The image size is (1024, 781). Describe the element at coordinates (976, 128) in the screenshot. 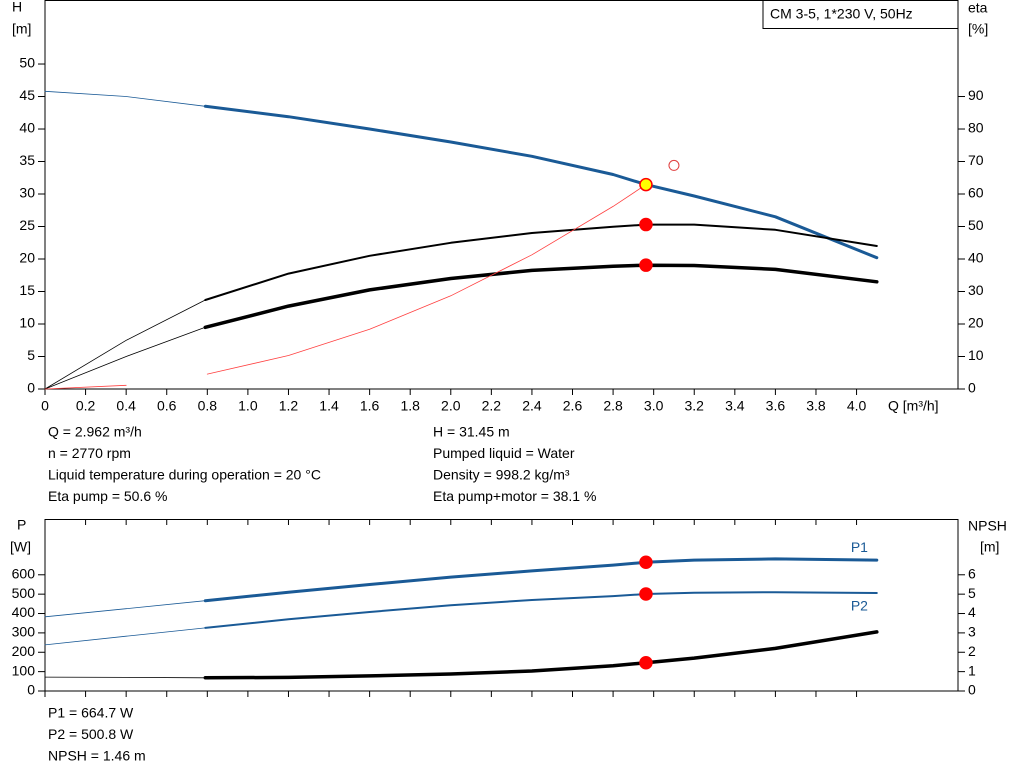

I see `y2-tick-label: 80` at that location.